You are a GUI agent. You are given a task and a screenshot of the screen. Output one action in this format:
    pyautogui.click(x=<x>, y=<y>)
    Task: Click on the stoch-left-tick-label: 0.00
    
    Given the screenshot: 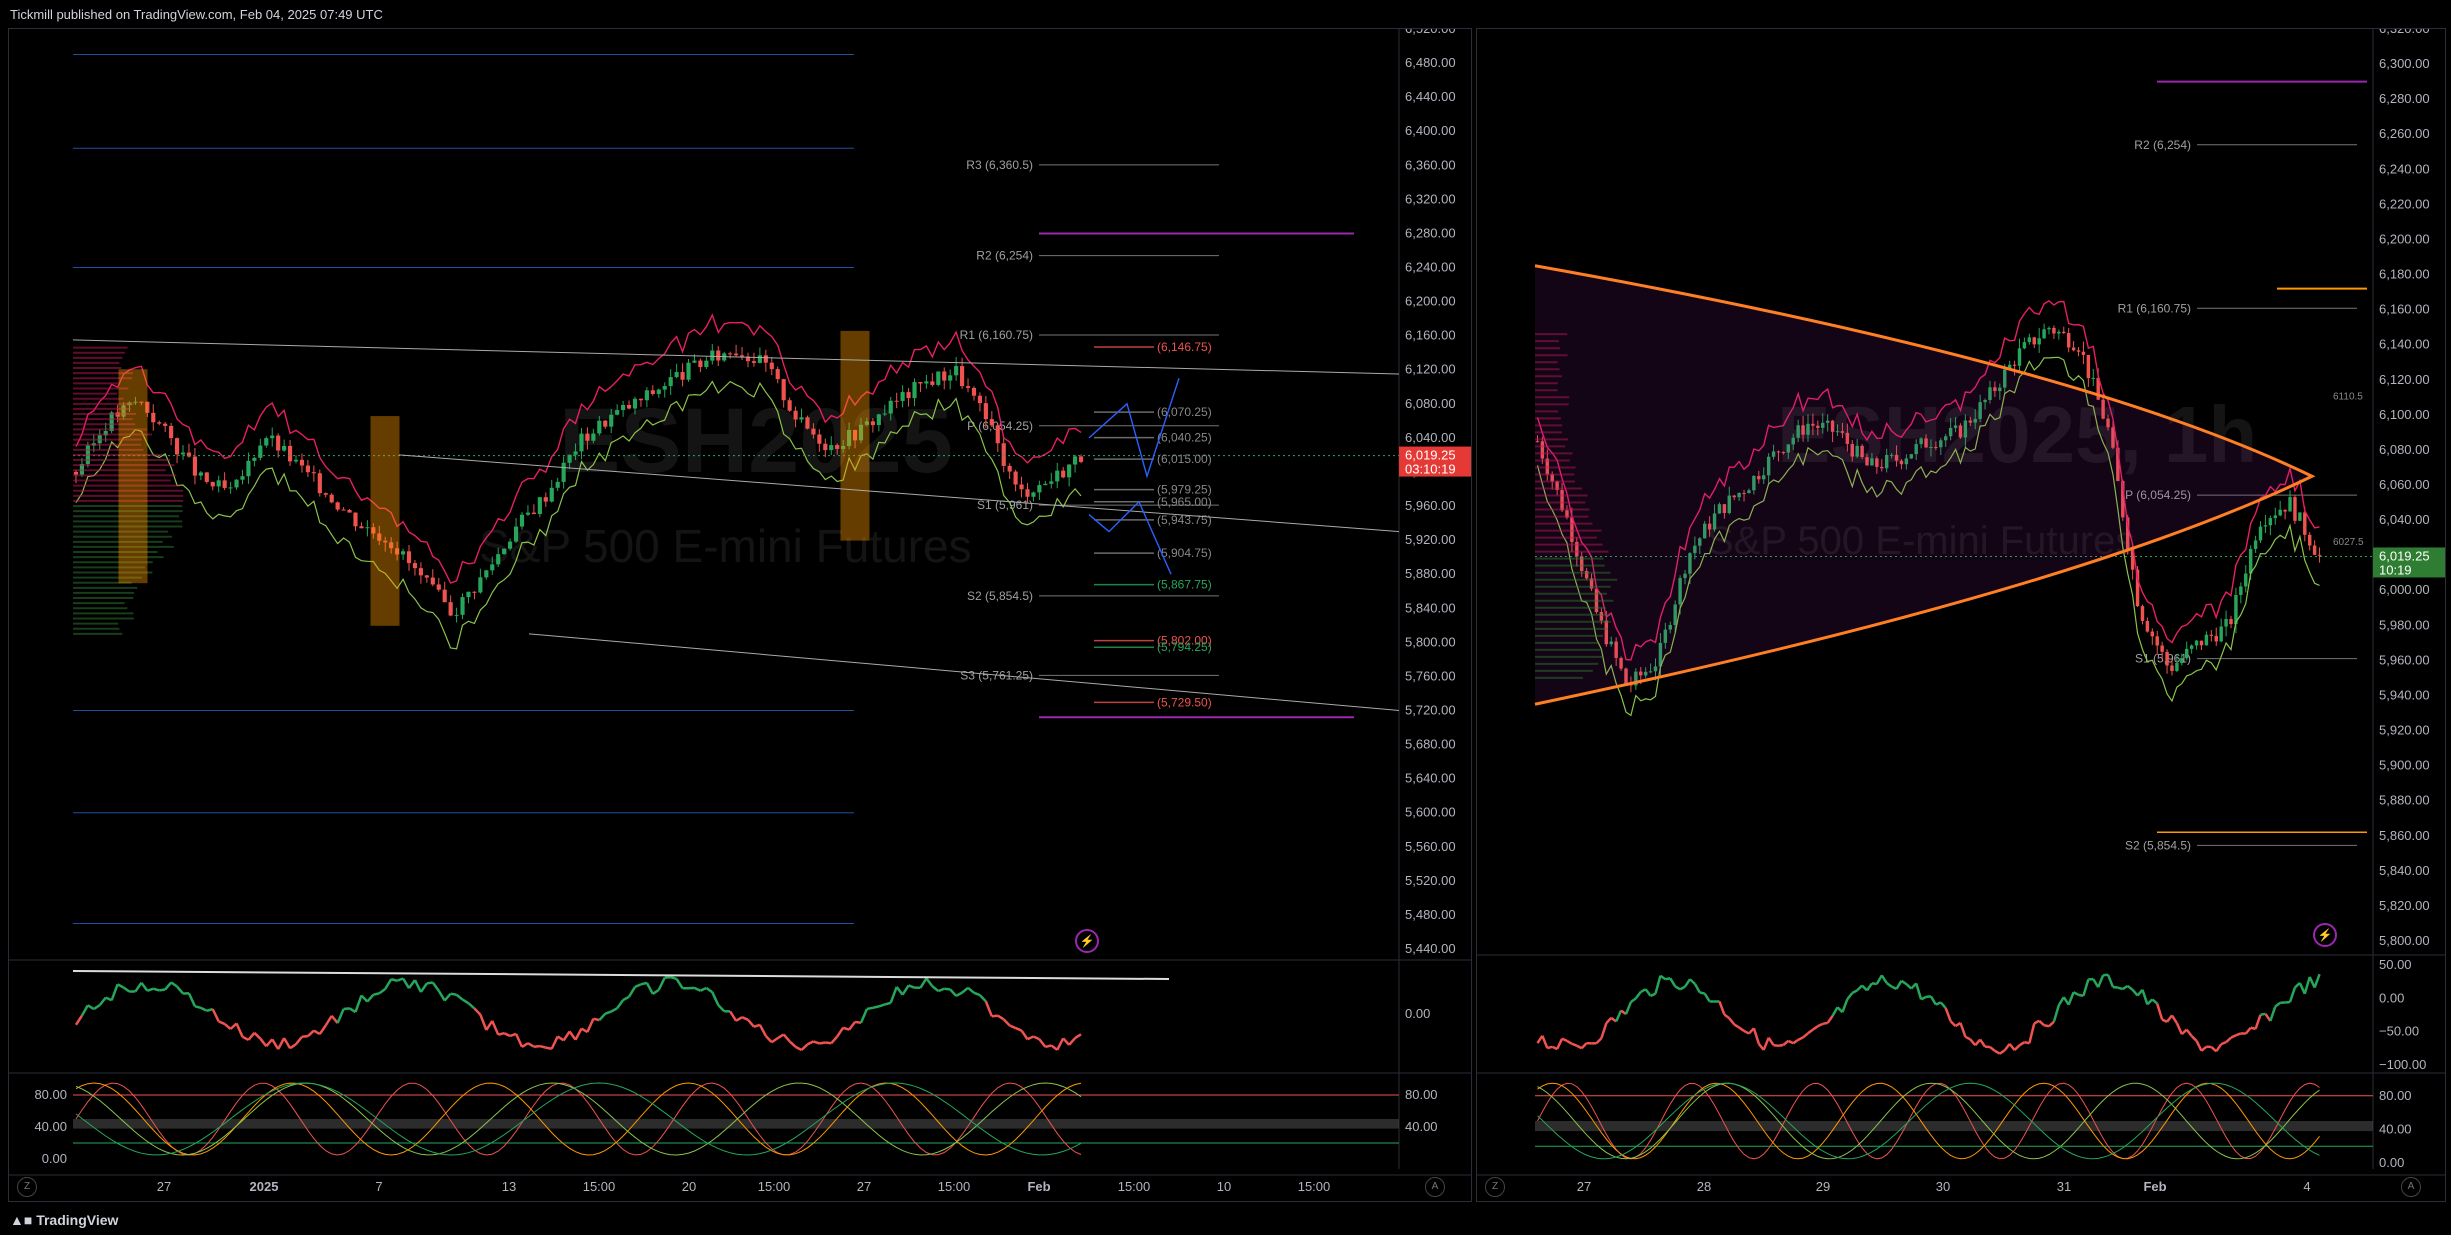 What is the action you would take?
    pyautogui.click(x=54, y=1158)
    